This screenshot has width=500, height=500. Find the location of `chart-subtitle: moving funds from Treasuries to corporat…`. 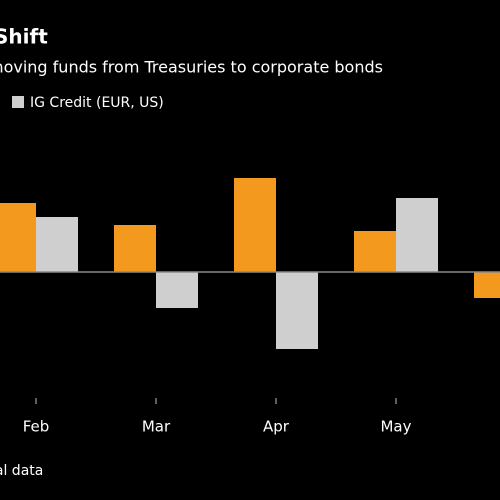

chart-subtitle: moving funds from Treasuries to corporat… is located at coordinates (191, 67).